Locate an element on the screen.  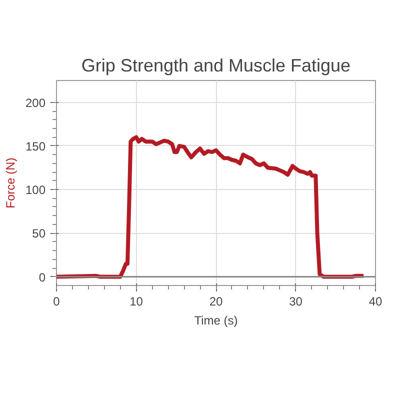
y-tick-label: 150 is located at coordinates (35, 146).